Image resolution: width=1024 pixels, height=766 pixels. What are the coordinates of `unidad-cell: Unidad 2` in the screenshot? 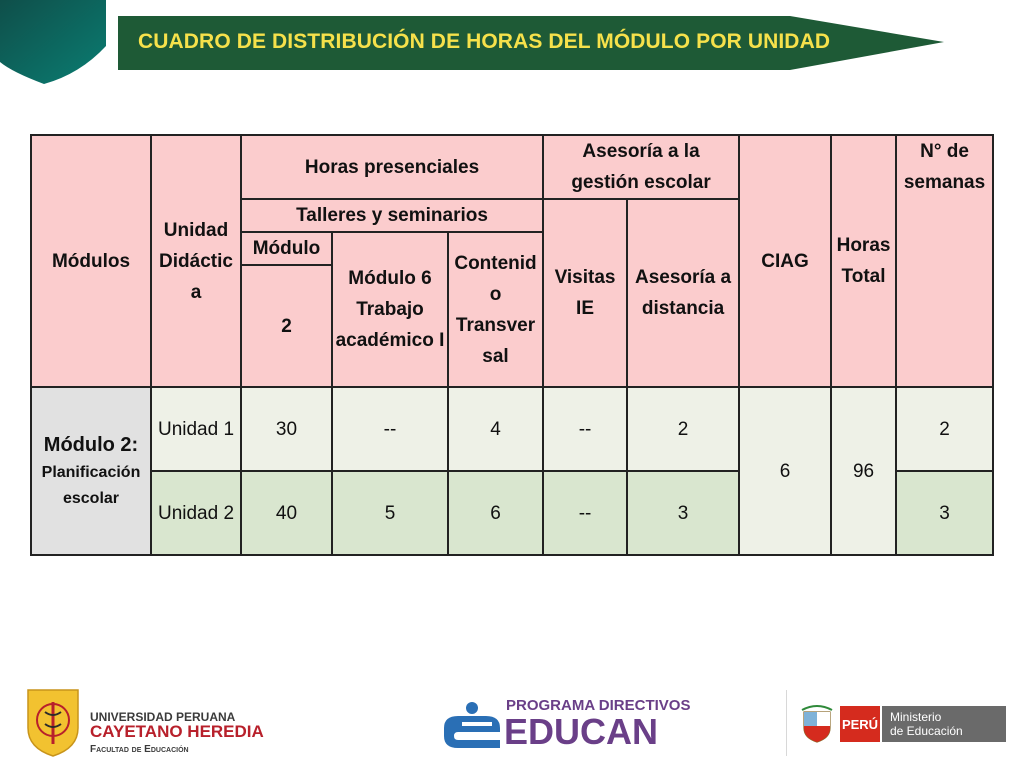 It's located at (196, 513).